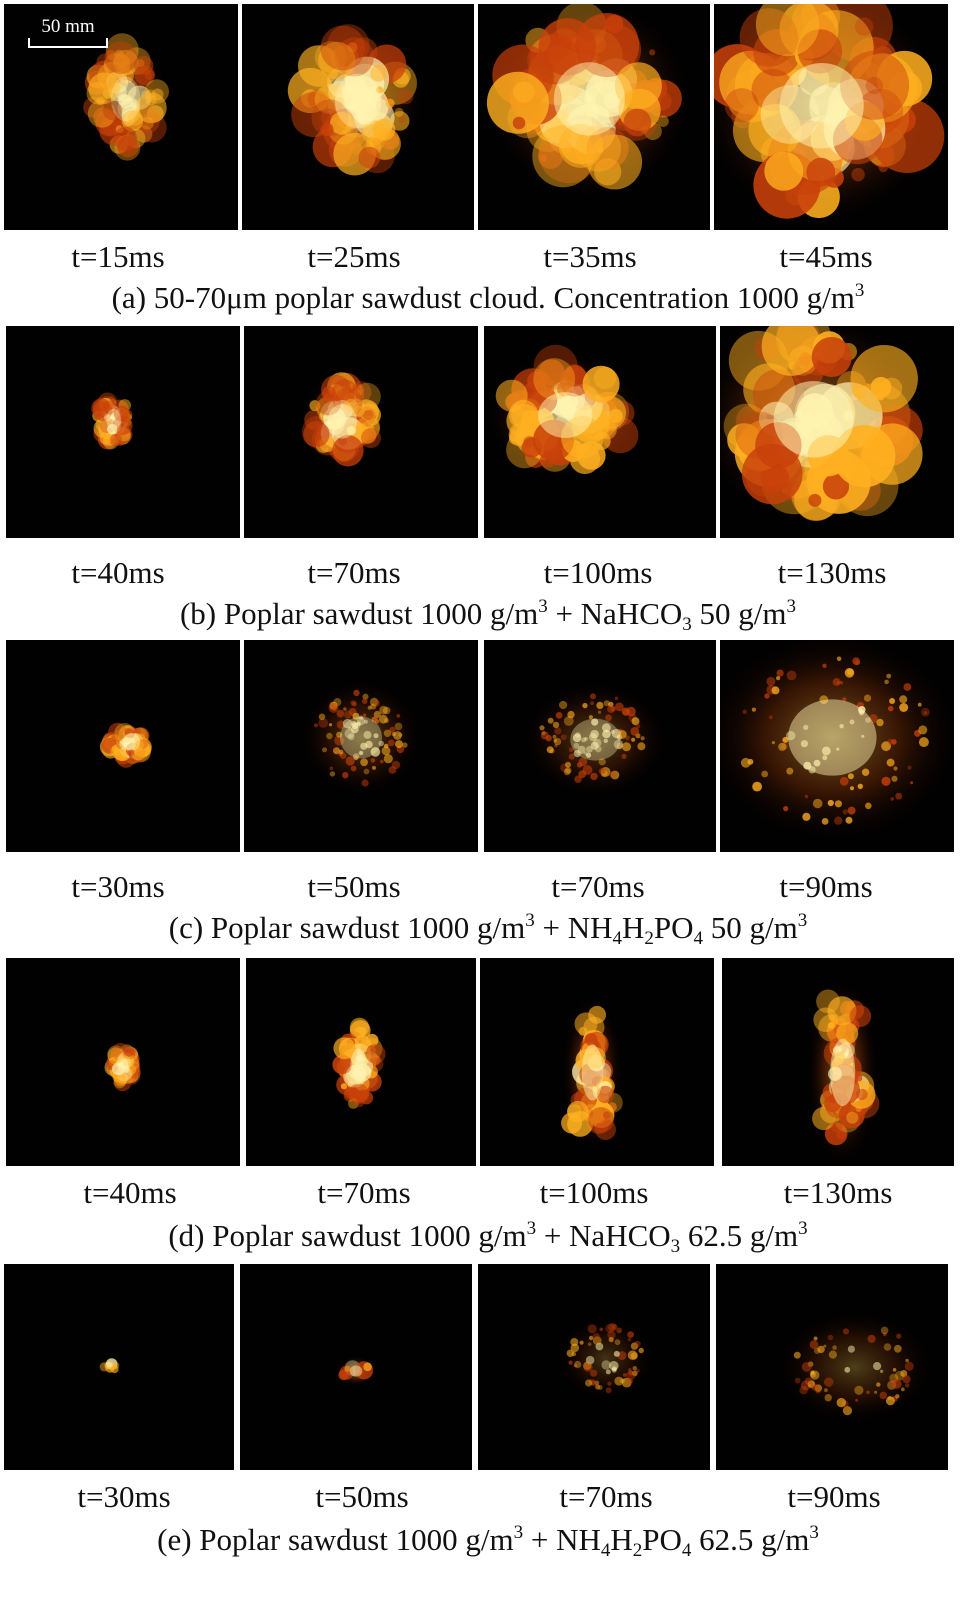  Describe the element at coordinates (590, 256) in the screenshot. I see `time-label-a-3: t=35ms` at that location.